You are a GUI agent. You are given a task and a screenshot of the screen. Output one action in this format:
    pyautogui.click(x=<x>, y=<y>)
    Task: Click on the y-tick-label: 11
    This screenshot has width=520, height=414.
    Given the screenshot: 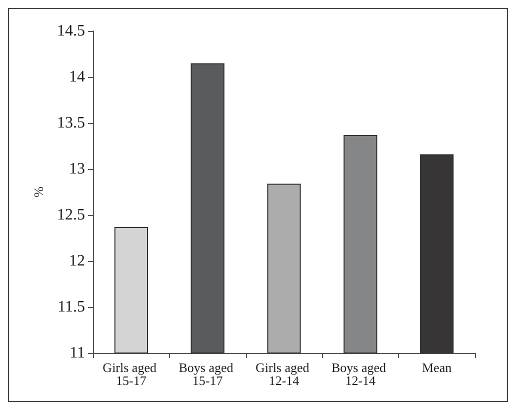 What is the action you would take?
    pyautogui.click(x=77, y=353)
    